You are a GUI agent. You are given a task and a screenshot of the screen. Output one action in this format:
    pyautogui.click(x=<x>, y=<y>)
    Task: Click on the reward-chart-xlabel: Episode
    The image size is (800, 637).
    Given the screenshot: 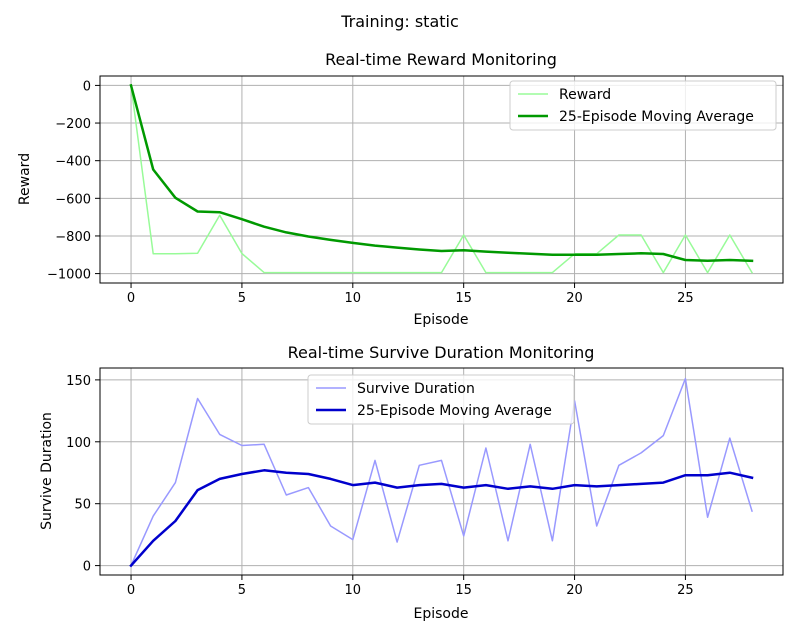 What is the action you would take?
    pyautogui.click(x=441, y=320)
    